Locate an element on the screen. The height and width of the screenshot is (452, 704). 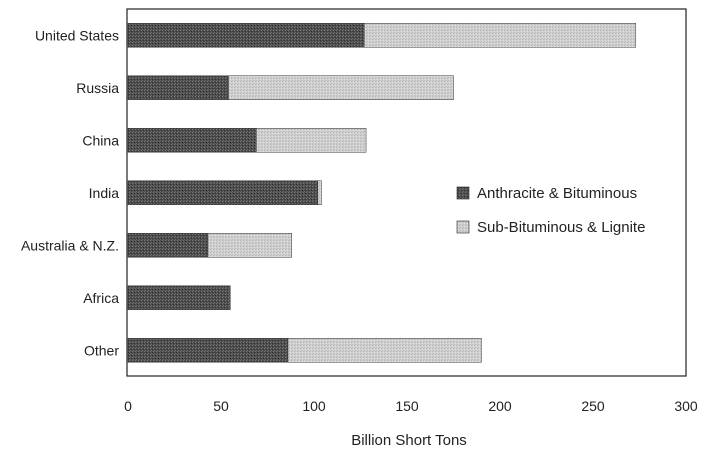
legend-label-sub-bituminous-lignite: Sub-Bituminous & Lignite is located at coordinates (561, 227).